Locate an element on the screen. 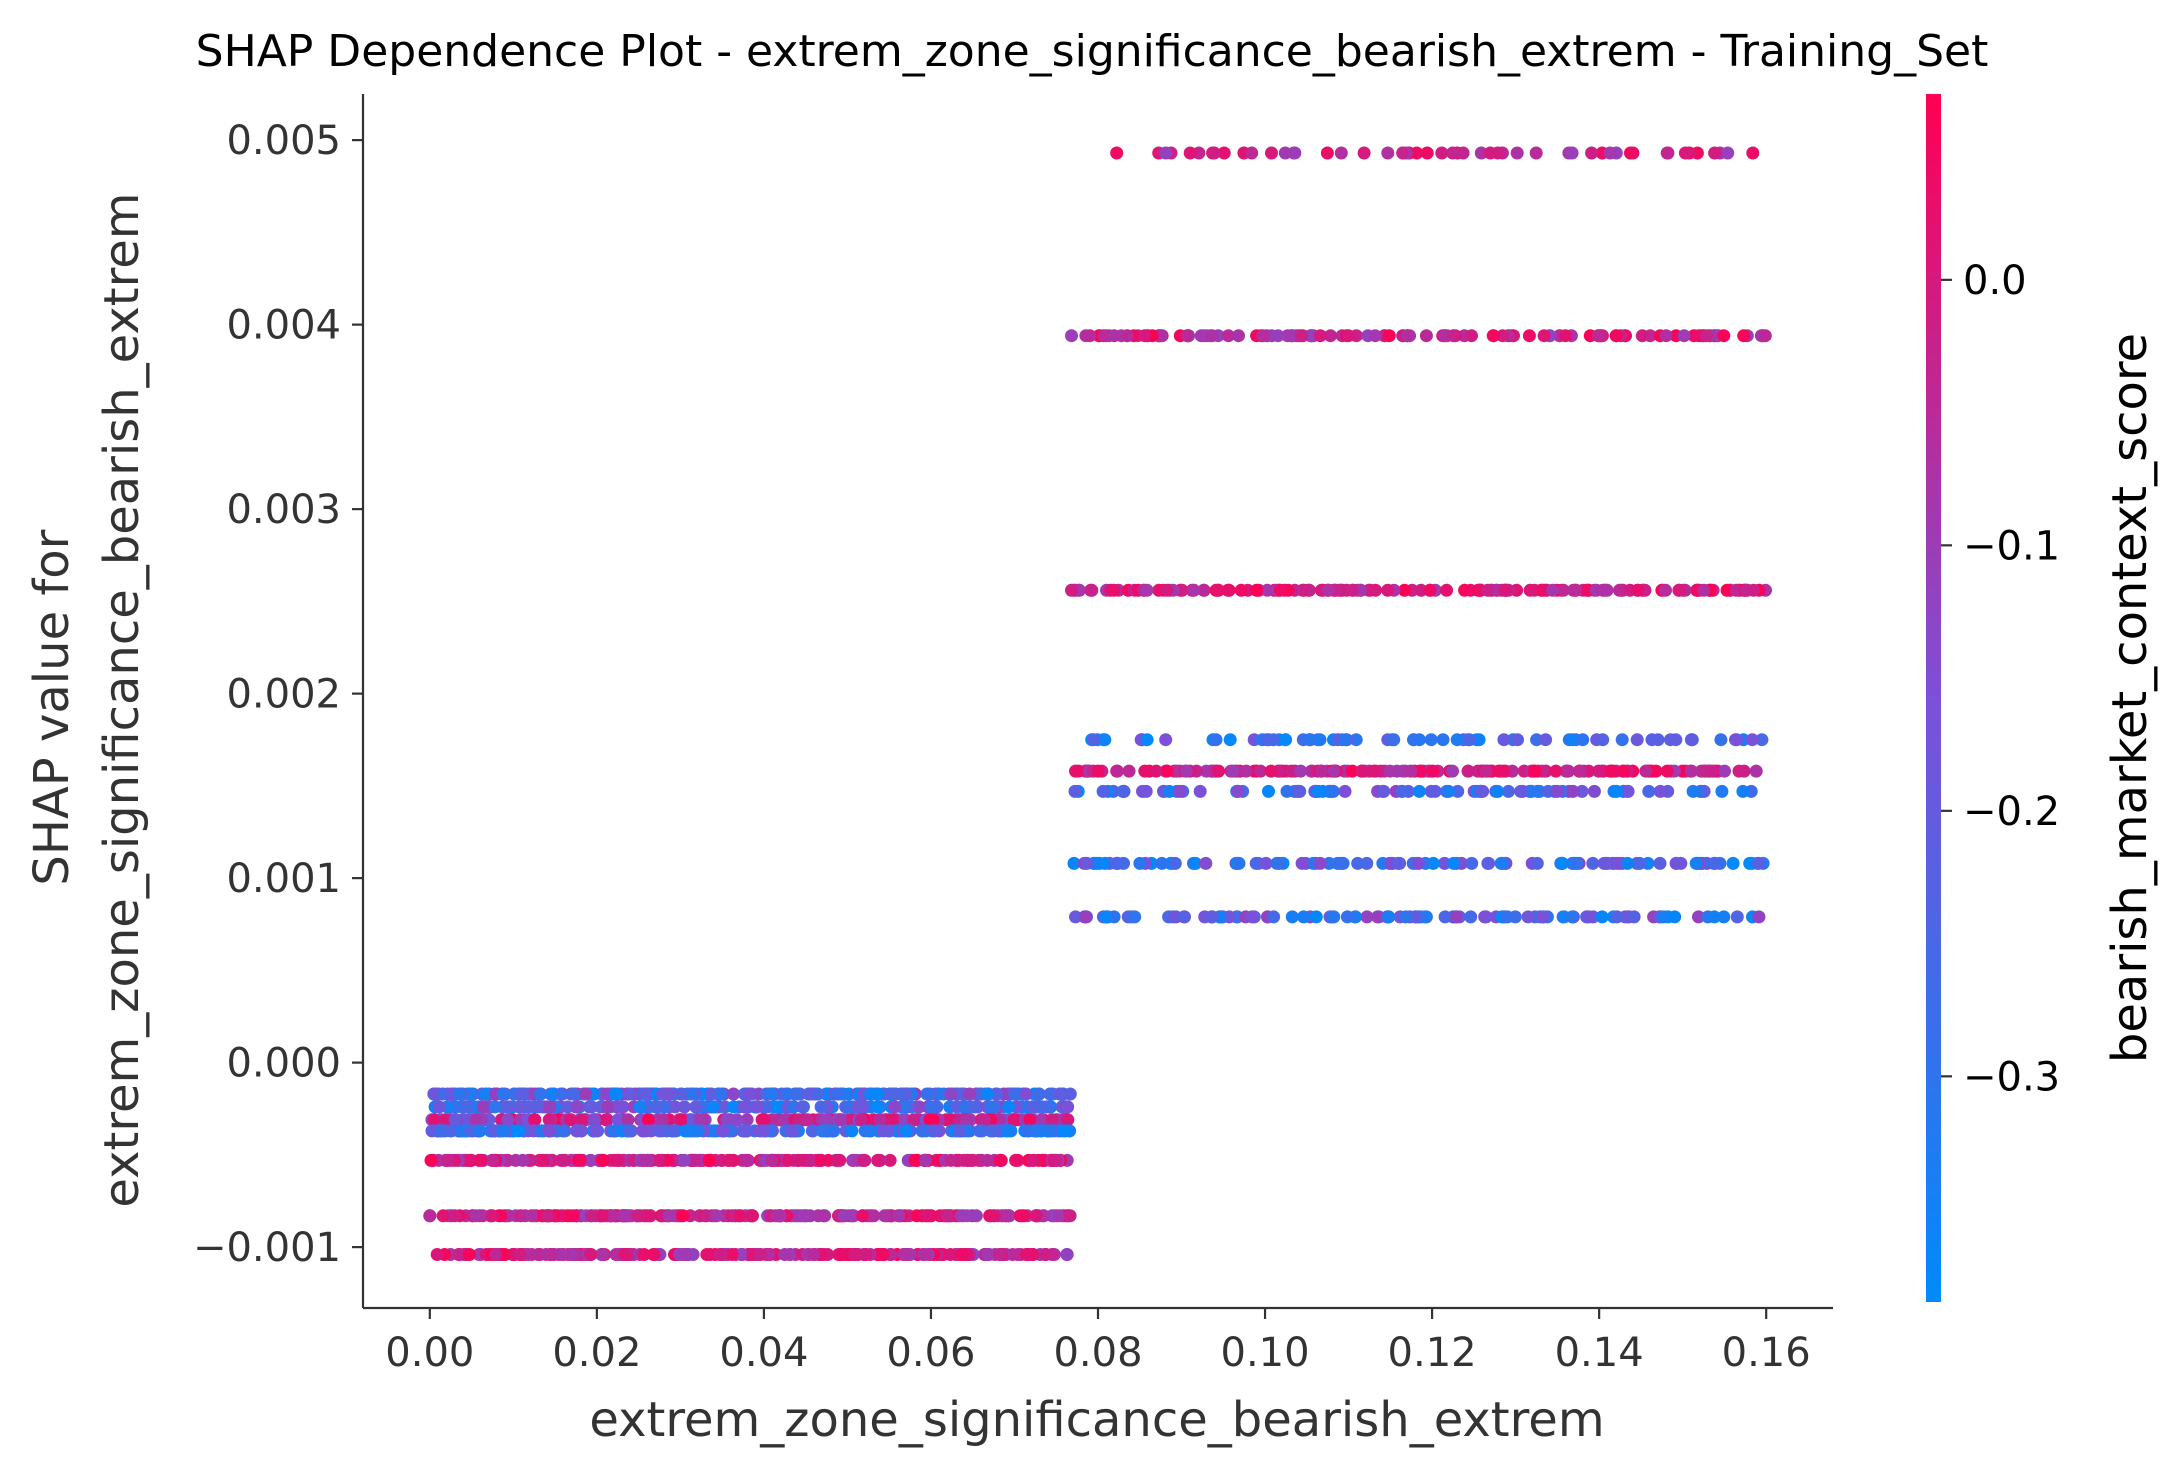 The width and height of the screenshot is (2168, 1471). x-tick-label: 0.08 is located at coordinates (1097, 1353).